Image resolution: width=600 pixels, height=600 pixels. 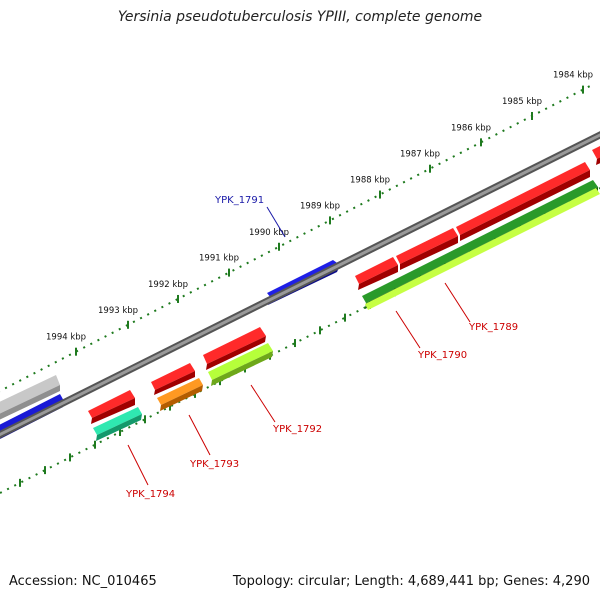 I want to click on reverse-gene-teal, so click(x=117, y=424).